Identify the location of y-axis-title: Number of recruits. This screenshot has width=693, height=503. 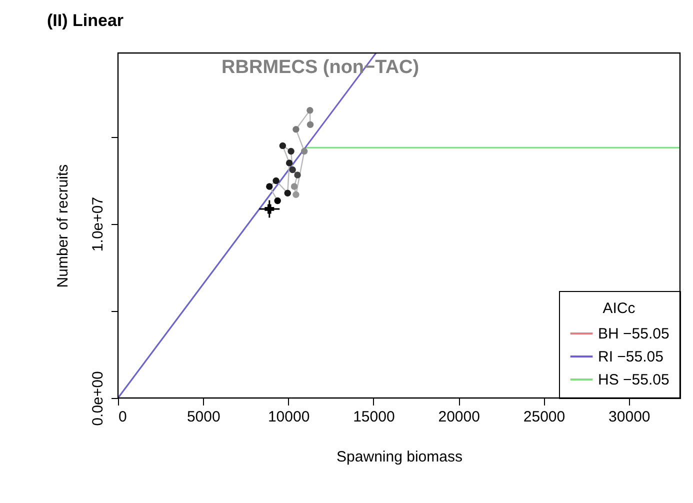
(63, 226).